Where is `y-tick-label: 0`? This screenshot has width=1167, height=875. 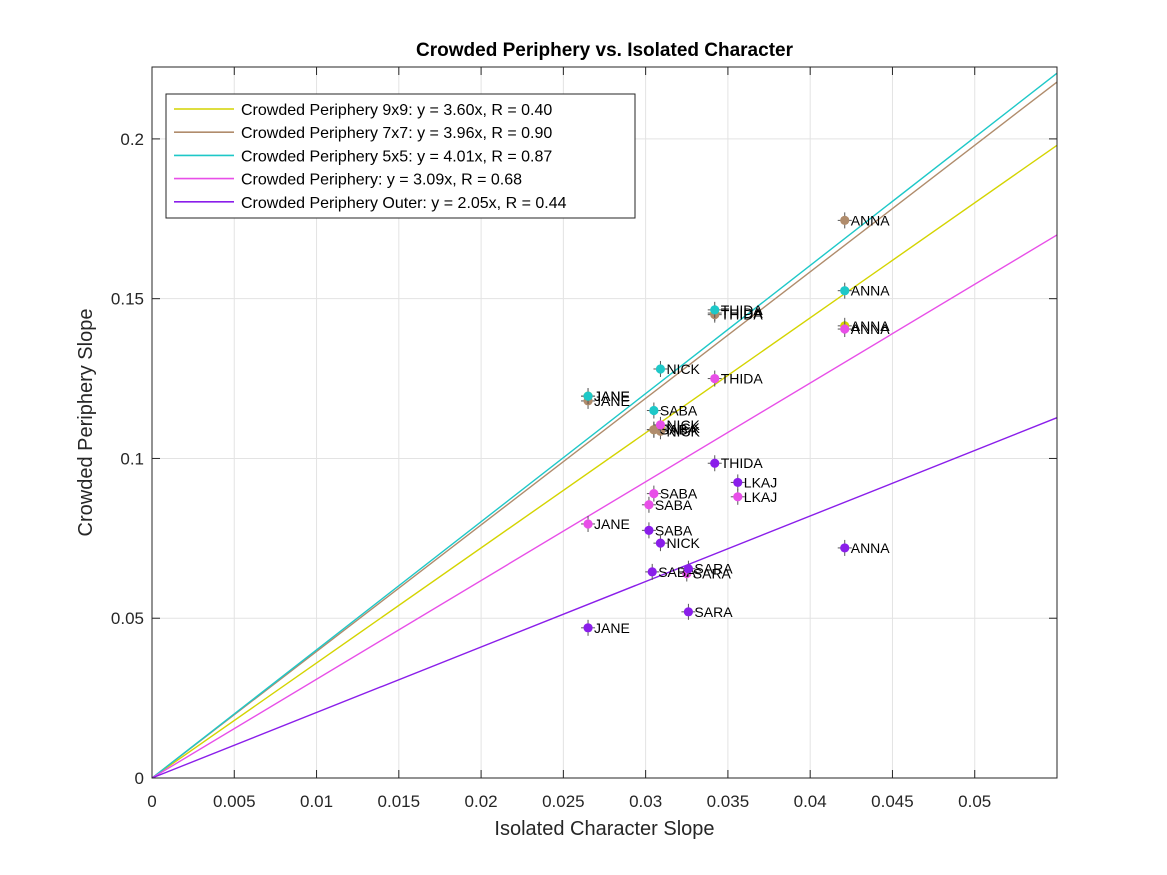 y-tick-label: 0 is located at coordinates (139, 778).